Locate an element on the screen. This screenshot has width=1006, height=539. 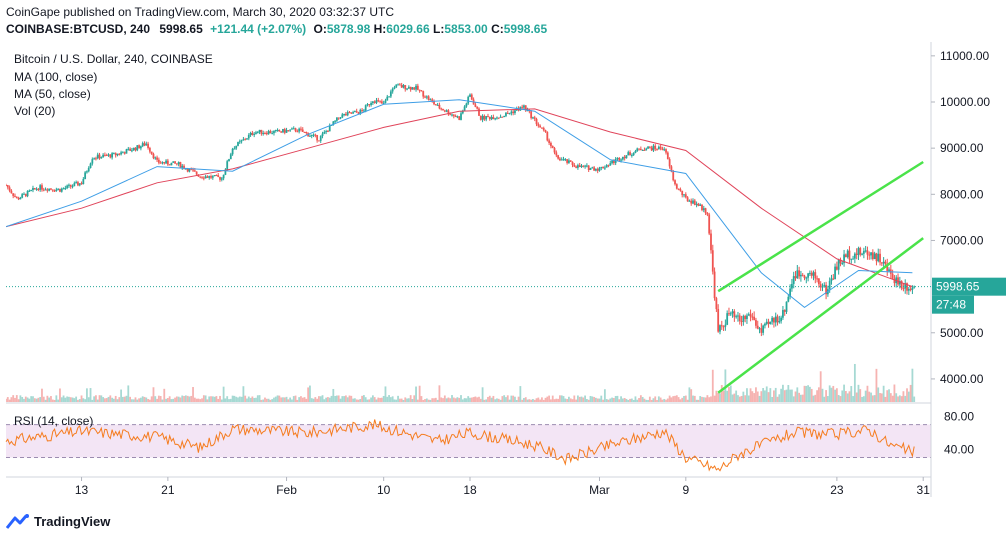
change-value: +121.44 (+2.07%) is located at coordinates (258, 29).